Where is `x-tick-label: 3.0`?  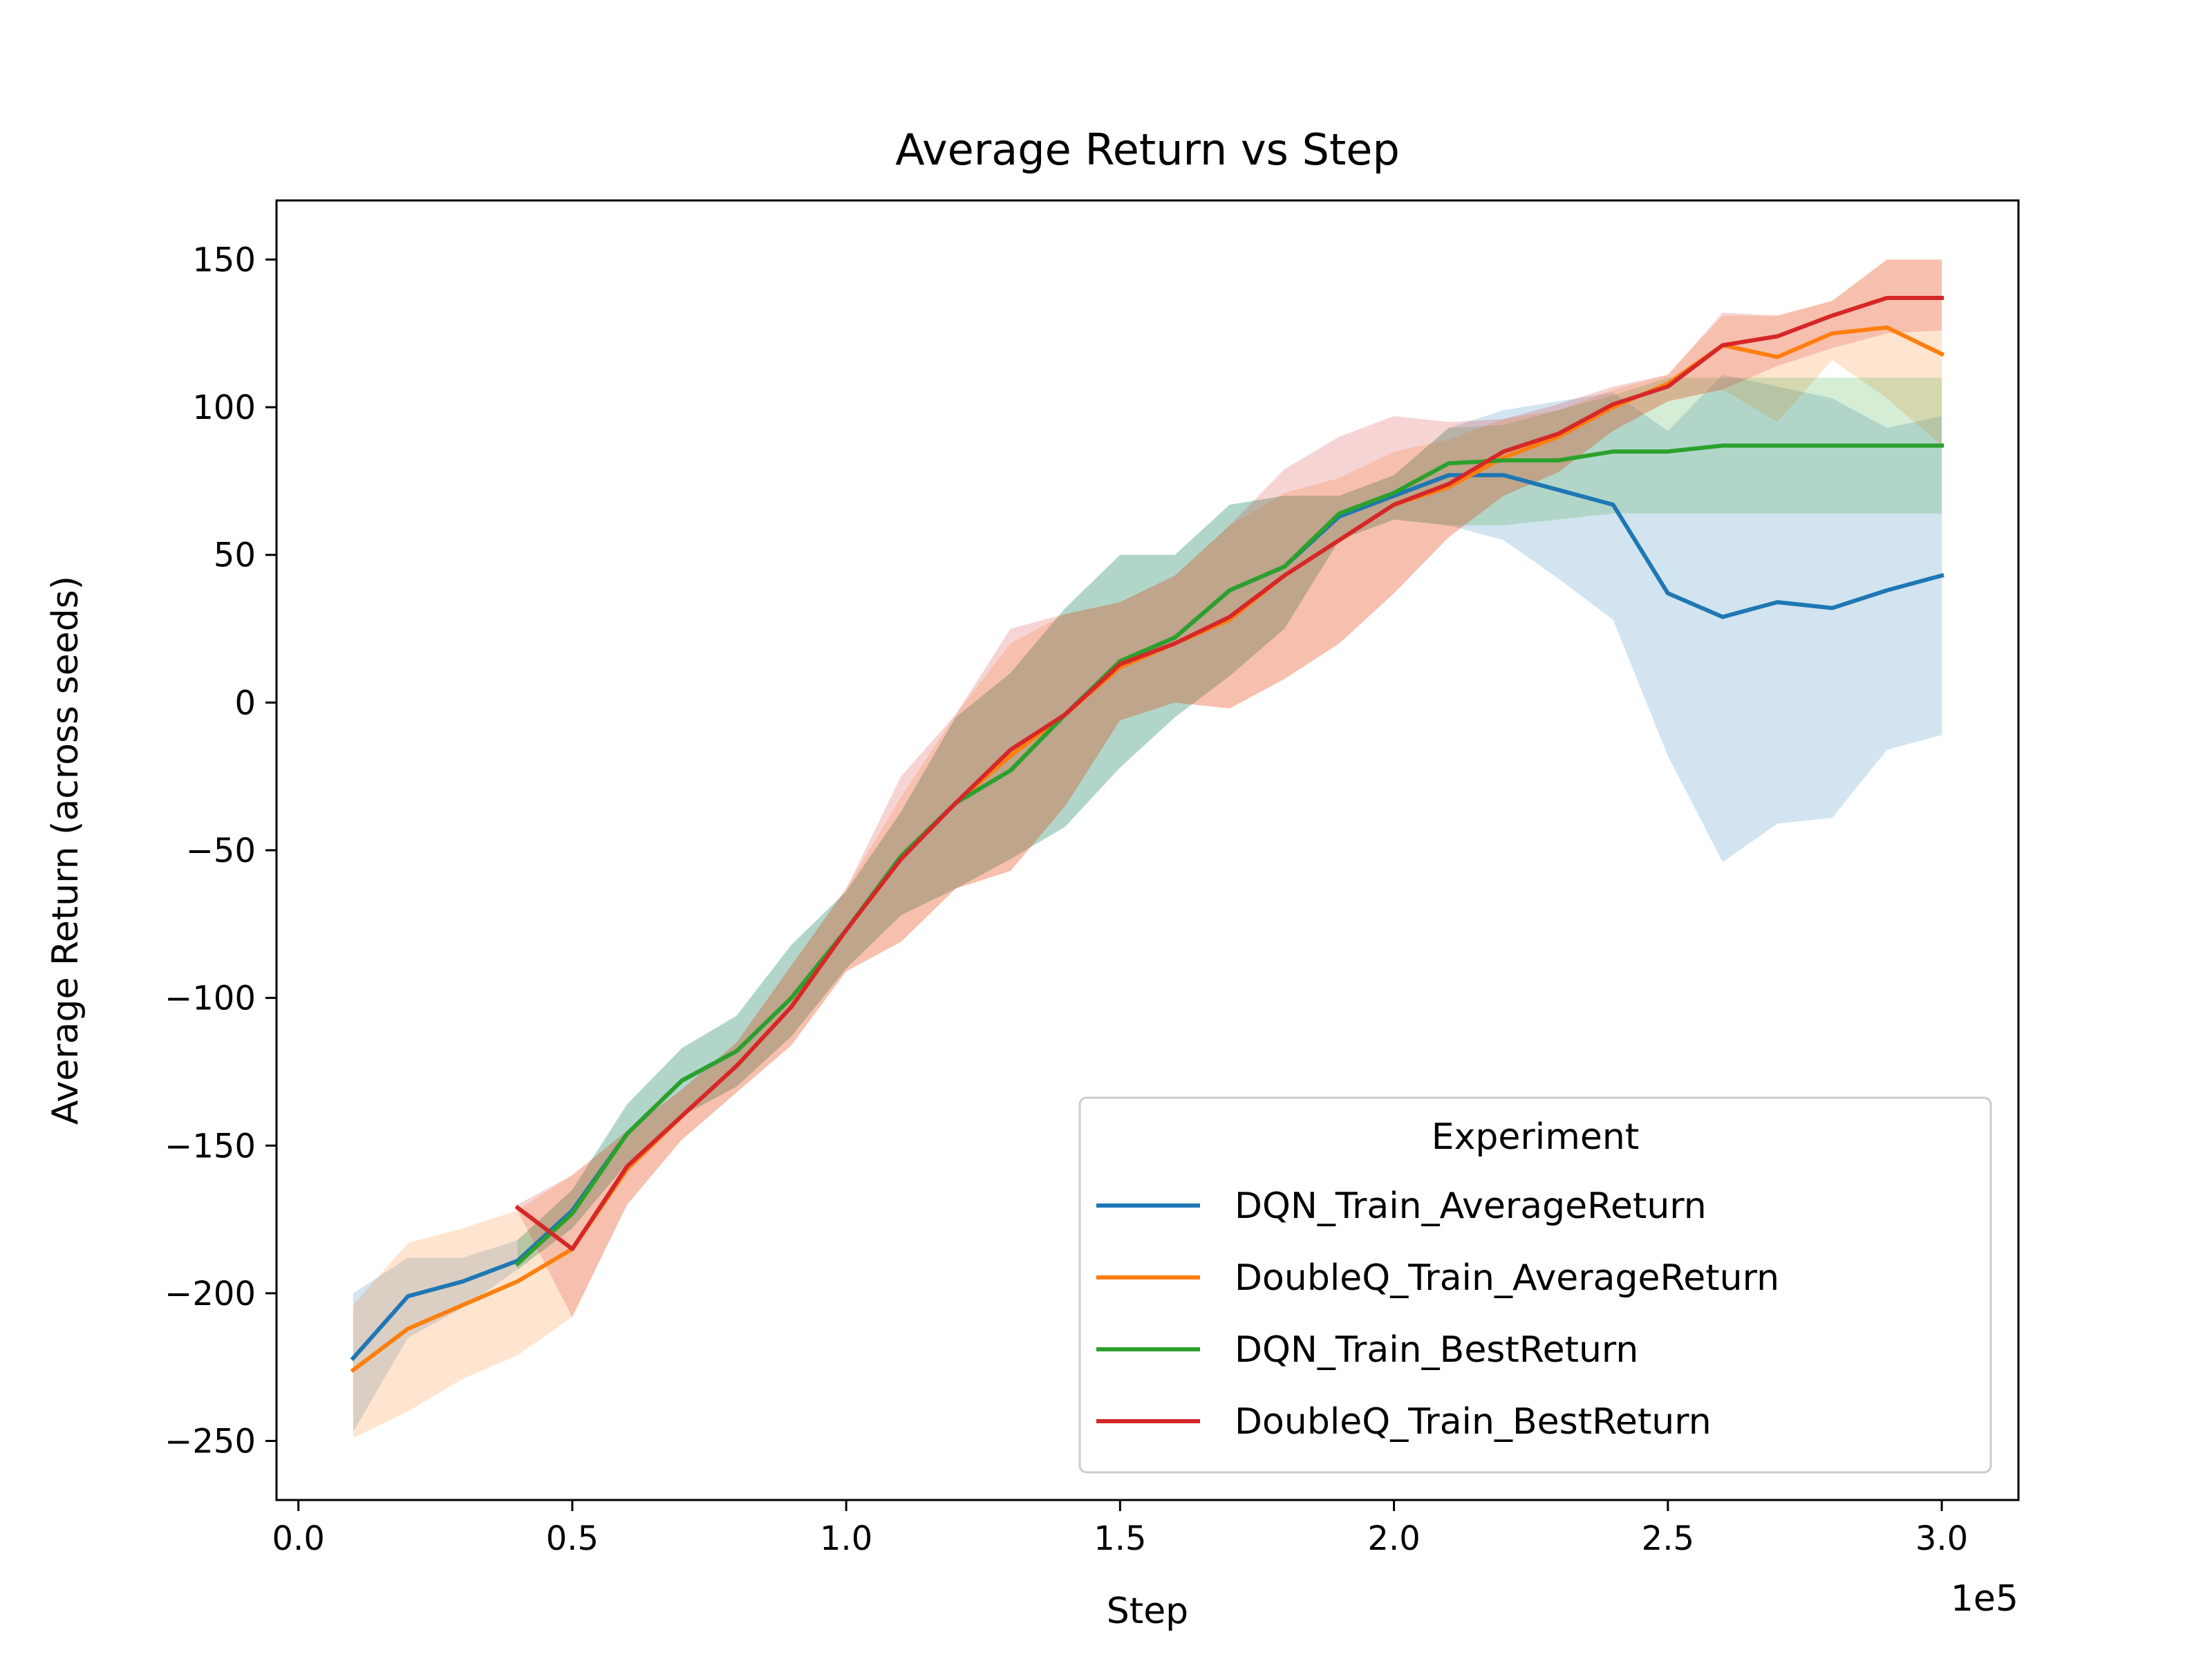
x-tick-label: 3.0 is located at coordinates (1942, 1539).